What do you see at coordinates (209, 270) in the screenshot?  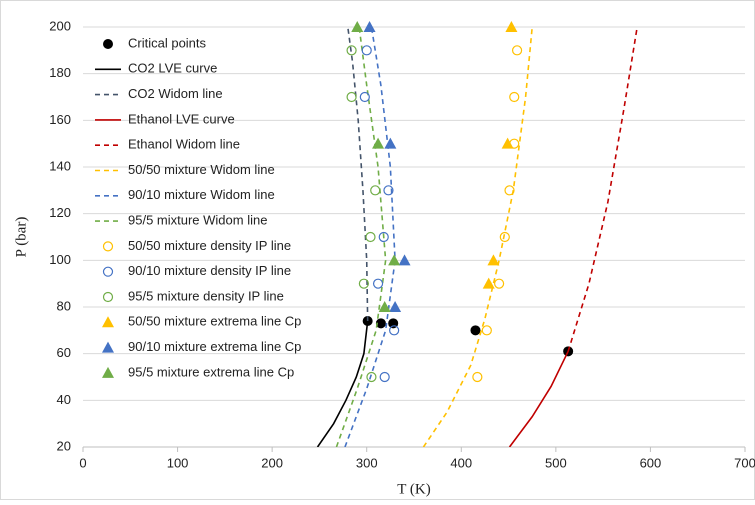 I see `legend-label: 90/10 mixture density IP line` at bounding box center [209, 270].